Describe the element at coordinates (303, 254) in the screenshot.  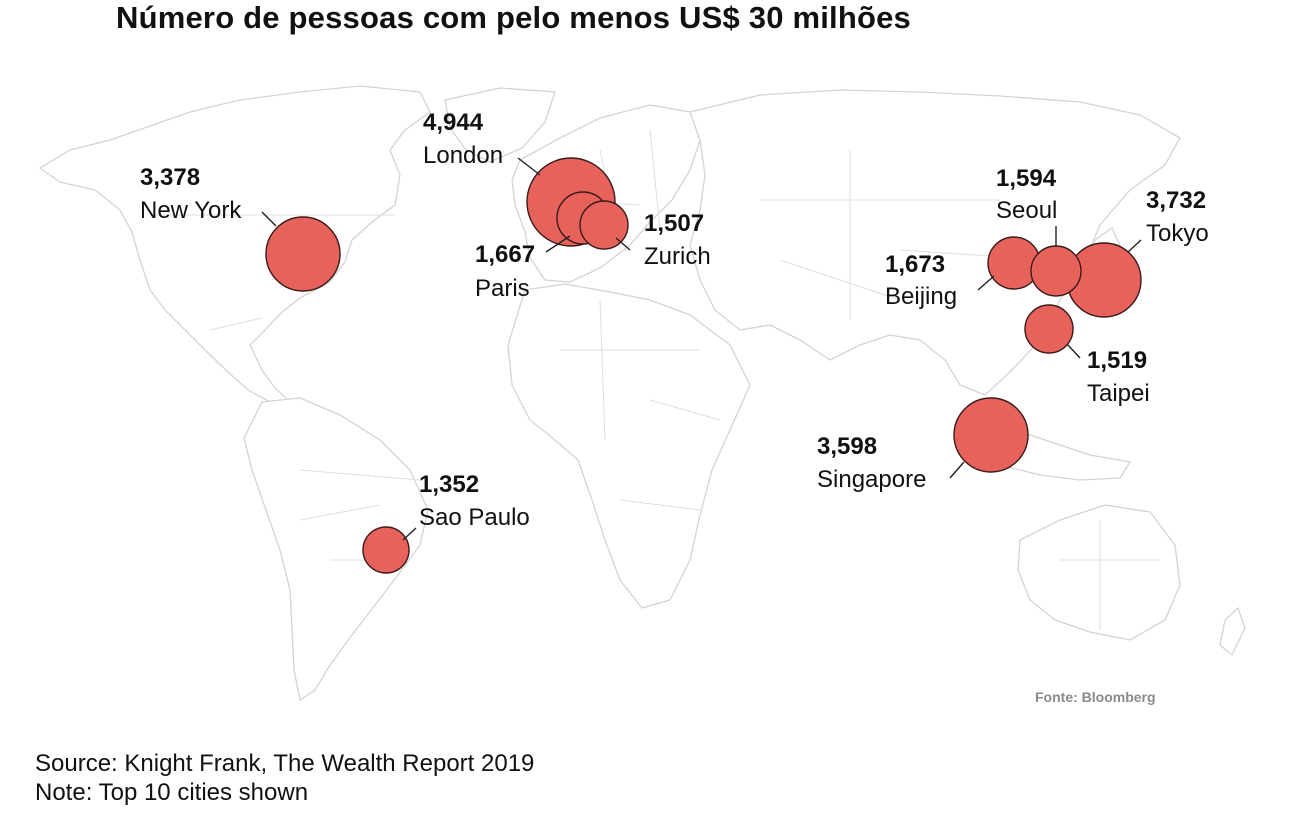
I see `bubble-new-york` at that location.